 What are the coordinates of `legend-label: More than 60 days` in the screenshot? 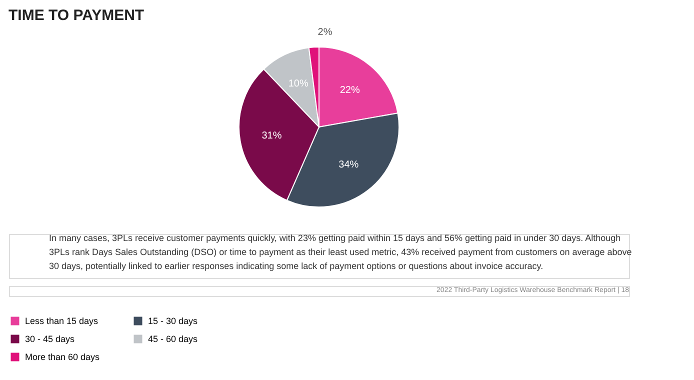 It's located at (62, 357).